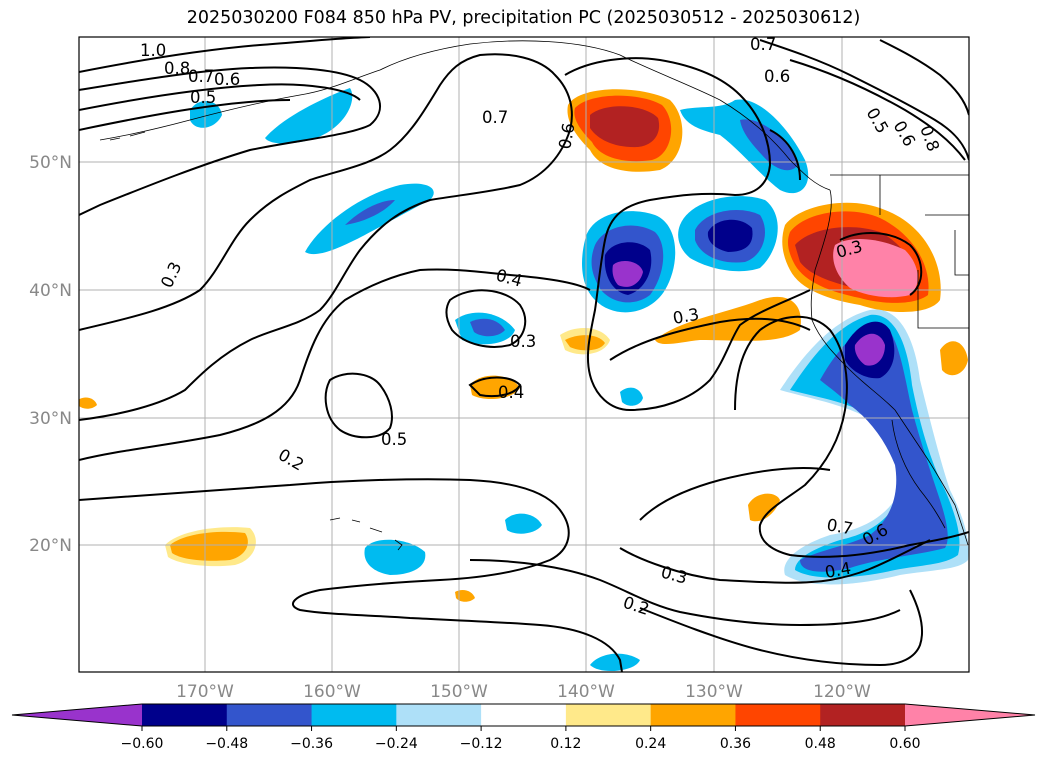 This screenshot has width=1047, height=765. What do you see at coordinates (904, 744) in the screenshot?
I see `colorbar-tick-label: 0.60` at bounding box center [904, 744].